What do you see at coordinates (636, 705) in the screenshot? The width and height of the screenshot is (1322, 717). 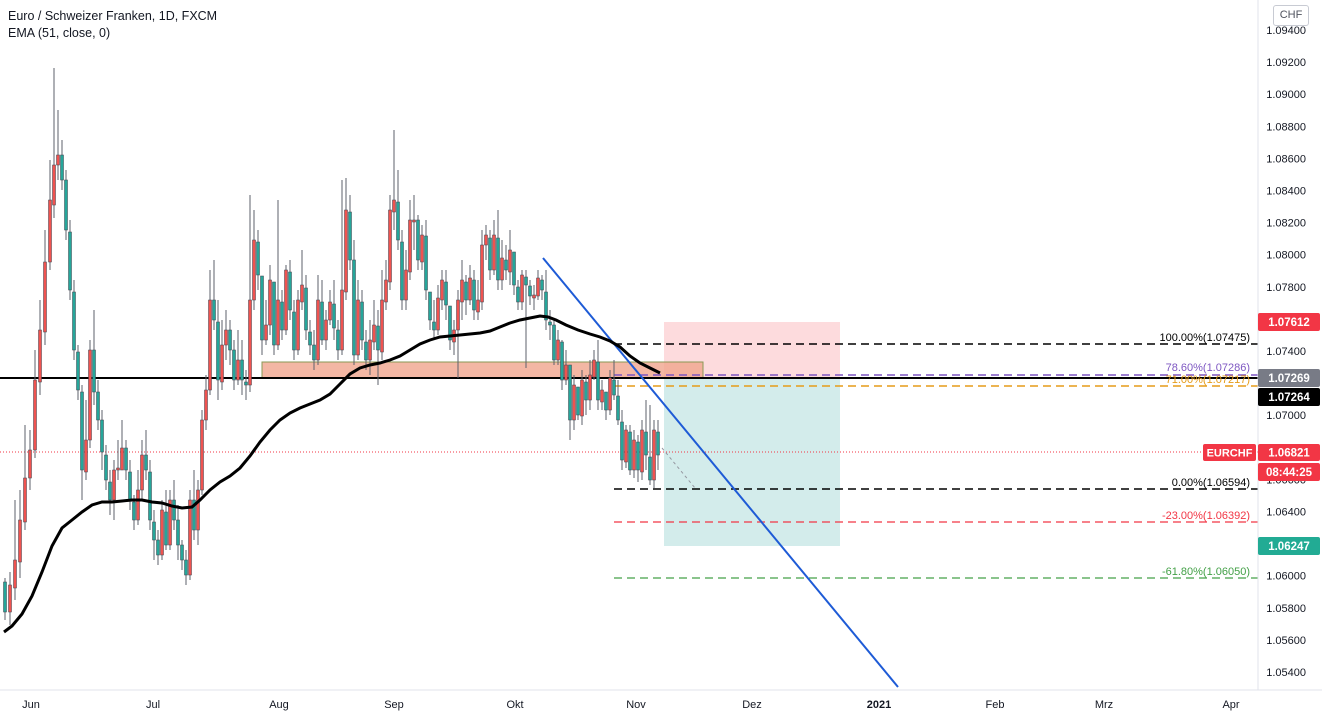 I see `time-tick-label: Nov` at bounding box center [636, 705].